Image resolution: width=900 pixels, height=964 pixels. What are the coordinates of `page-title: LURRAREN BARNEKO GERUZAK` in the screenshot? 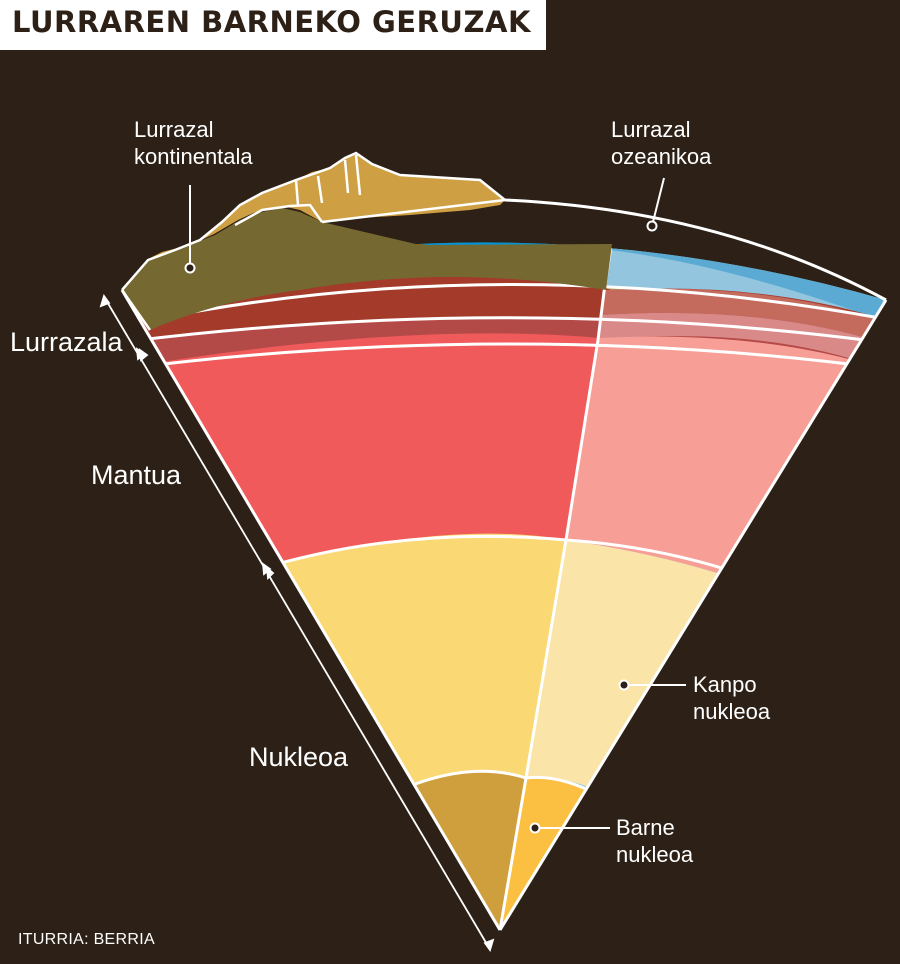 It's located at (271, 22).